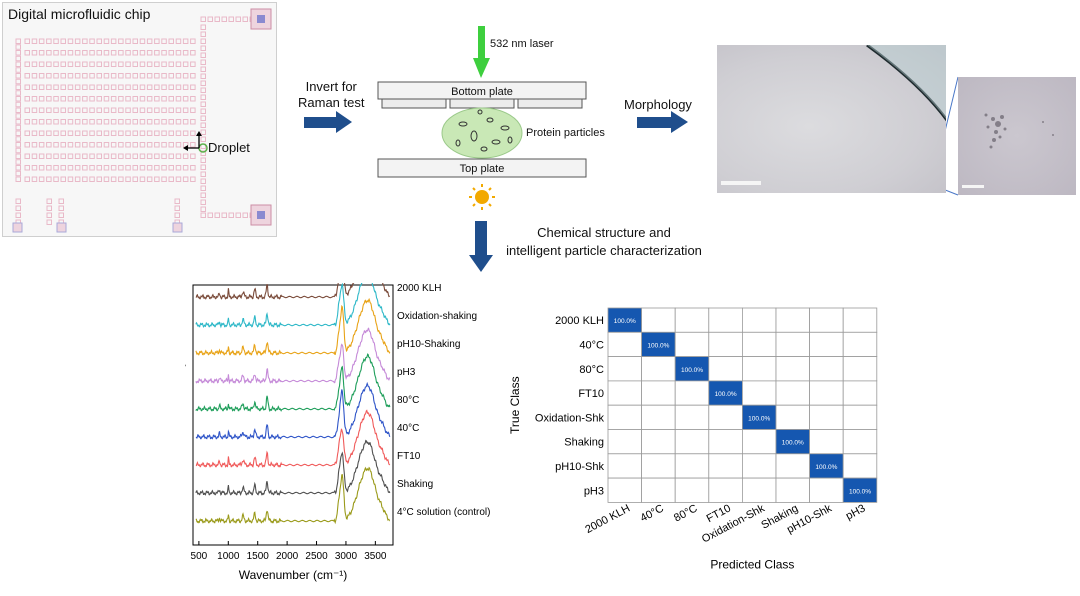  I want to click on row-label: Oxidation-Shk, so click(570, 418).